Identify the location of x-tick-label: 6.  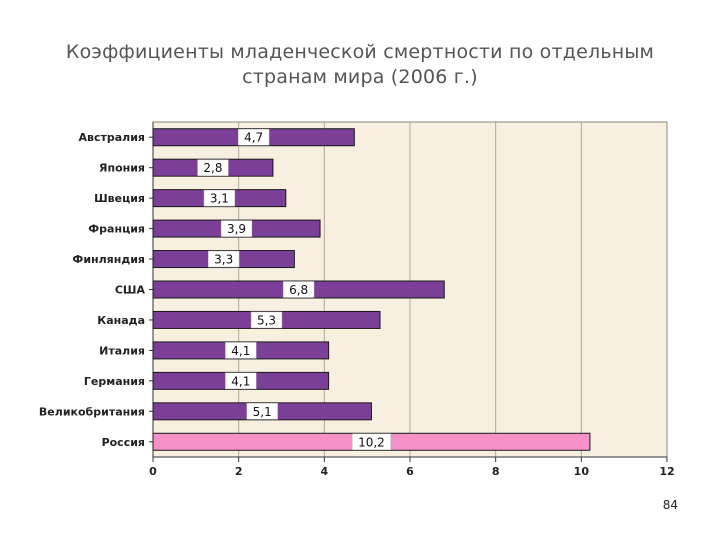
(410, 471).